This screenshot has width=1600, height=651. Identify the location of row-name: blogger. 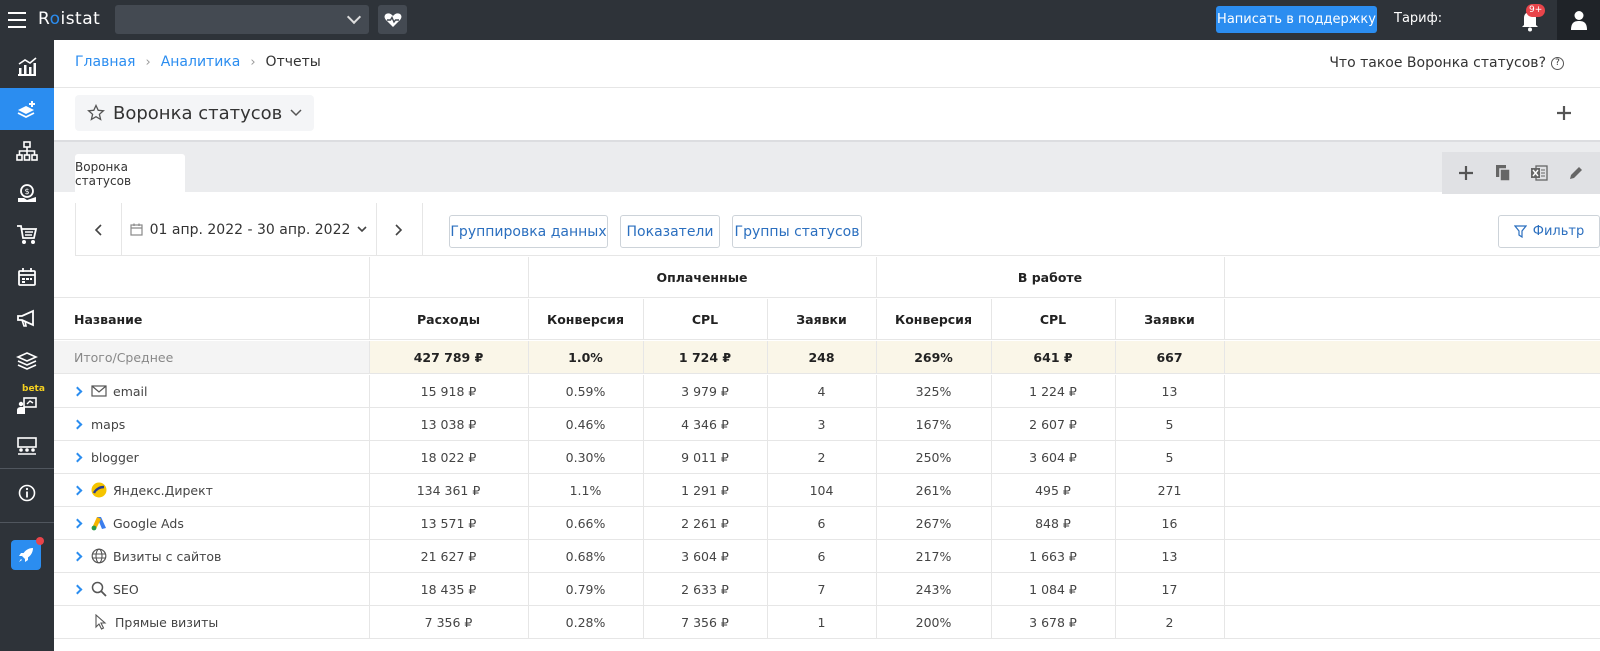
(211, 457).